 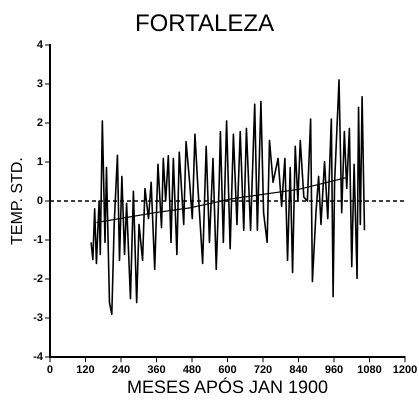 What do you see at coordinates (334, 370) in the screenshot?
I see `x-tick-label: 960` at bounding box center [334, 370].